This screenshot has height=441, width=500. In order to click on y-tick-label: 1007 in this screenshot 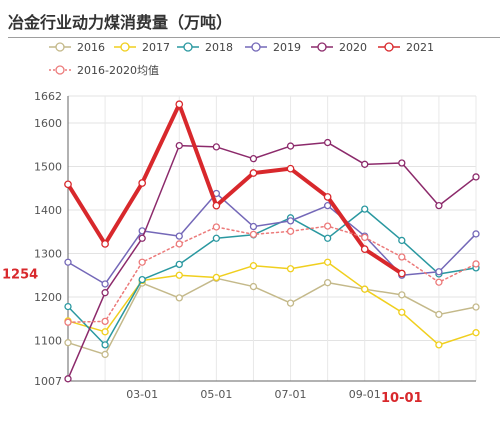, I will do `click(48, 381)`.